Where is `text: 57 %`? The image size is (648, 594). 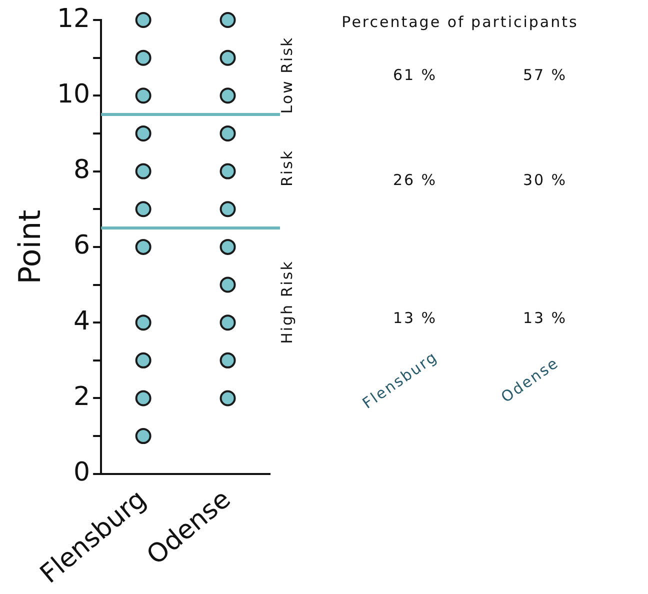 text: 57 % is located at coordinates (545, 75).